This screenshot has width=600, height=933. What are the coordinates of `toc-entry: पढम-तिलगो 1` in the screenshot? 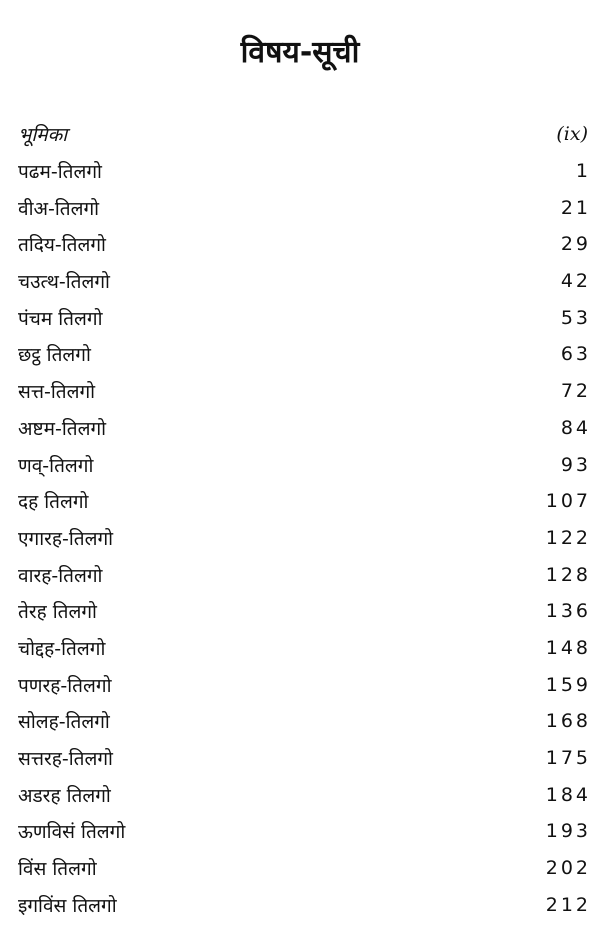 It's located at (303, 171).